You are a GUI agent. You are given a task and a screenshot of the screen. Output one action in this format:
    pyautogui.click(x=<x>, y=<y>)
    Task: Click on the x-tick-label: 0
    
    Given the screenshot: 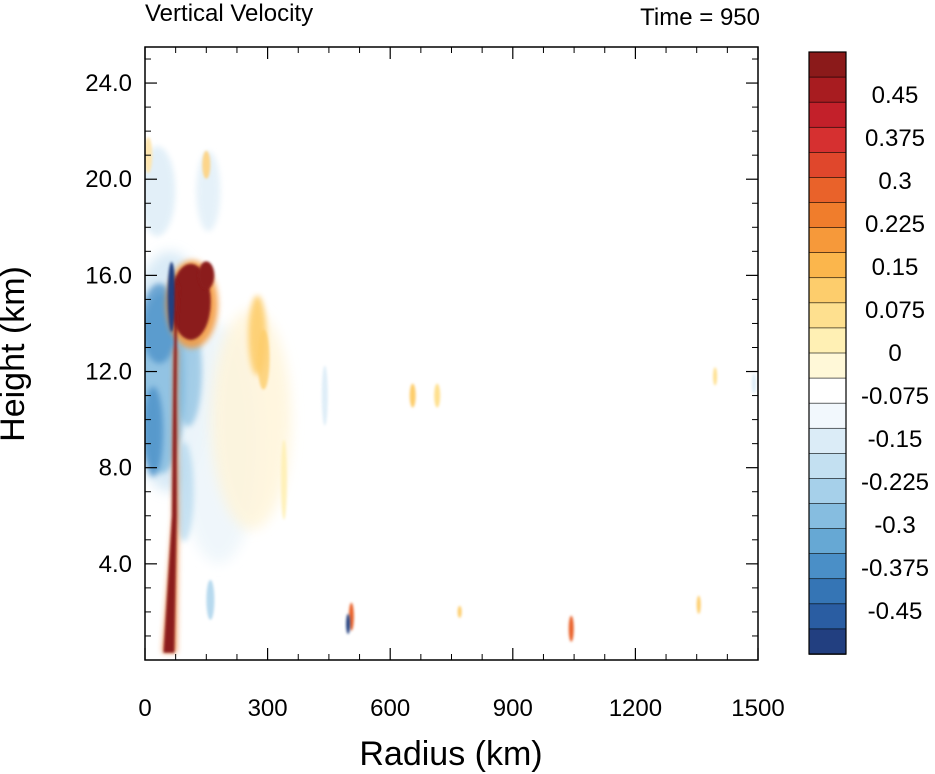 What is the action you would take?
    pyautogui.click(x=144, y=708)
    